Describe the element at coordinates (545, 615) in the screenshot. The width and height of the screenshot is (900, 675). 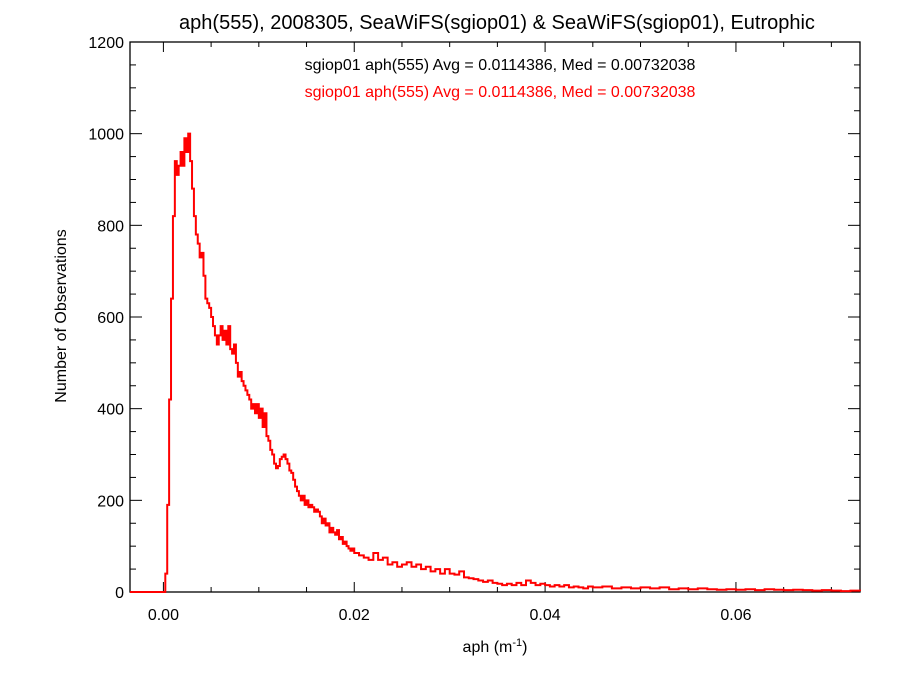
I see `x-tick-label: 0.04` at that location.